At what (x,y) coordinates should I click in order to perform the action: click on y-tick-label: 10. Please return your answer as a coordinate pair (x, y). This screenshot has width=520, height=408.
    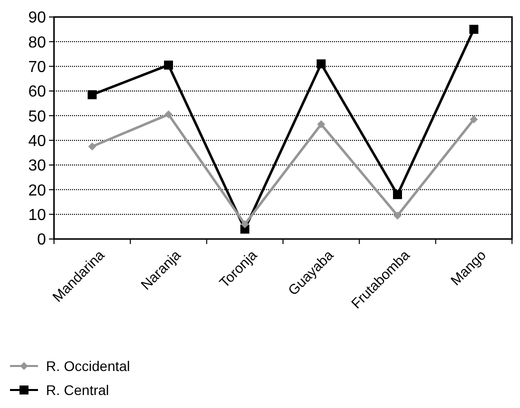
    Looking at the image, I should click on (37, 215).